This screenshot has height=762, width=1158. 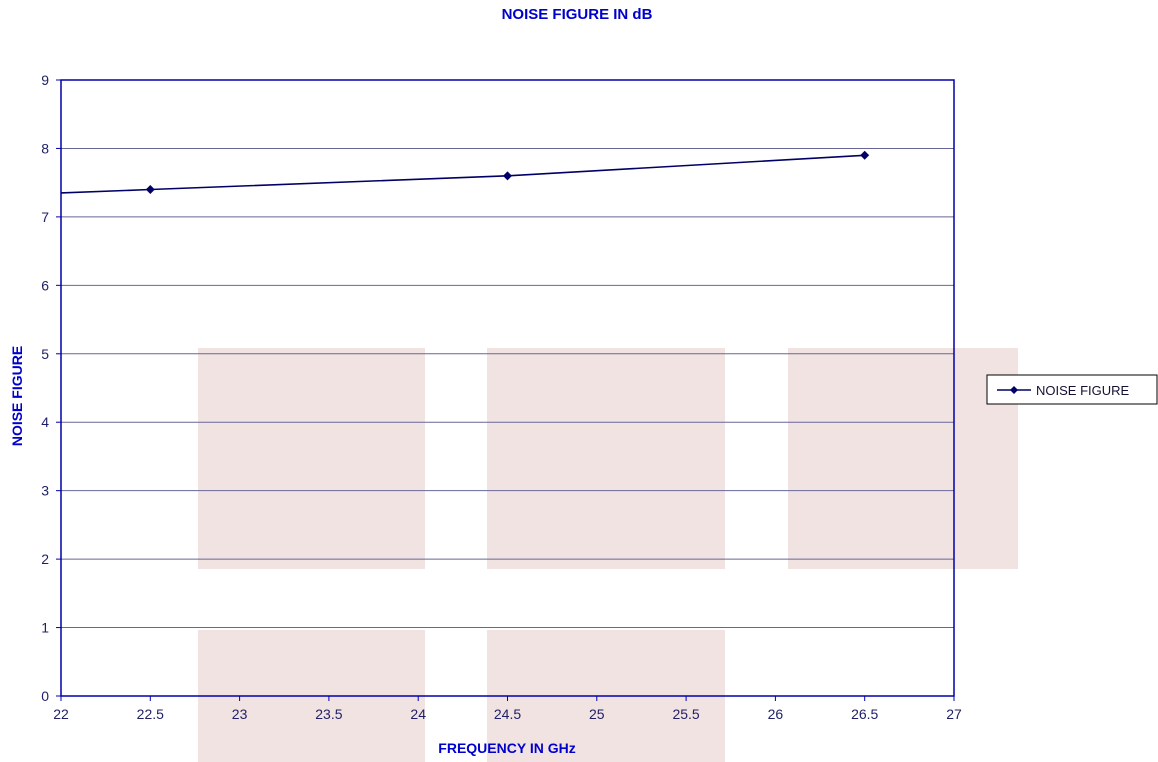 I want to click on legend: NOISE FIGURE, so click(x=1072, y=389).